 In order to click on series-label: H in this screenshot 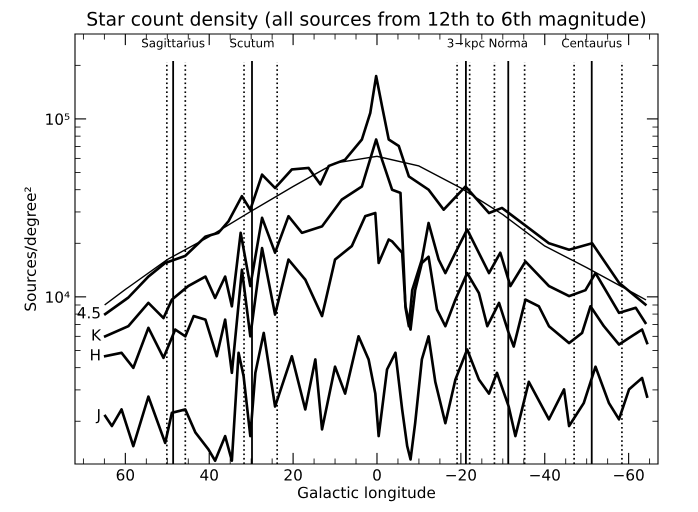, I will do `click(95, 354)`.